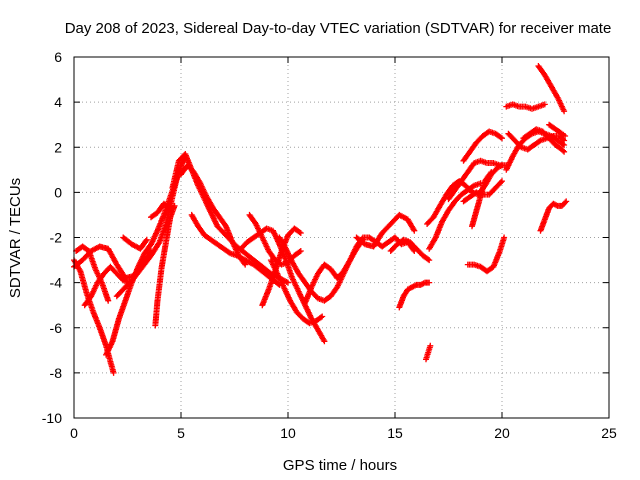 The height and width of the screenshot is (480, 640). What do you see at coordinates (181, 433) in the screenshot?
I see `x-tick-label: 5` at bounding box center [181, 433].